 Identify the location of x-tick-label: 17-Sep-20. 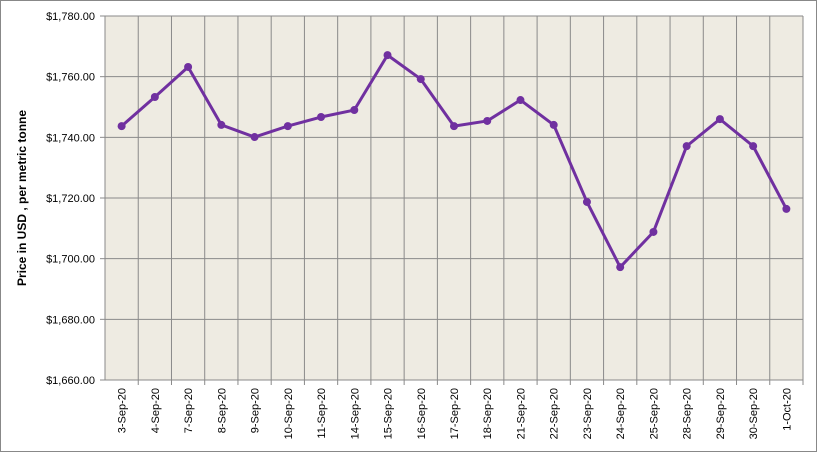
(455, 413).